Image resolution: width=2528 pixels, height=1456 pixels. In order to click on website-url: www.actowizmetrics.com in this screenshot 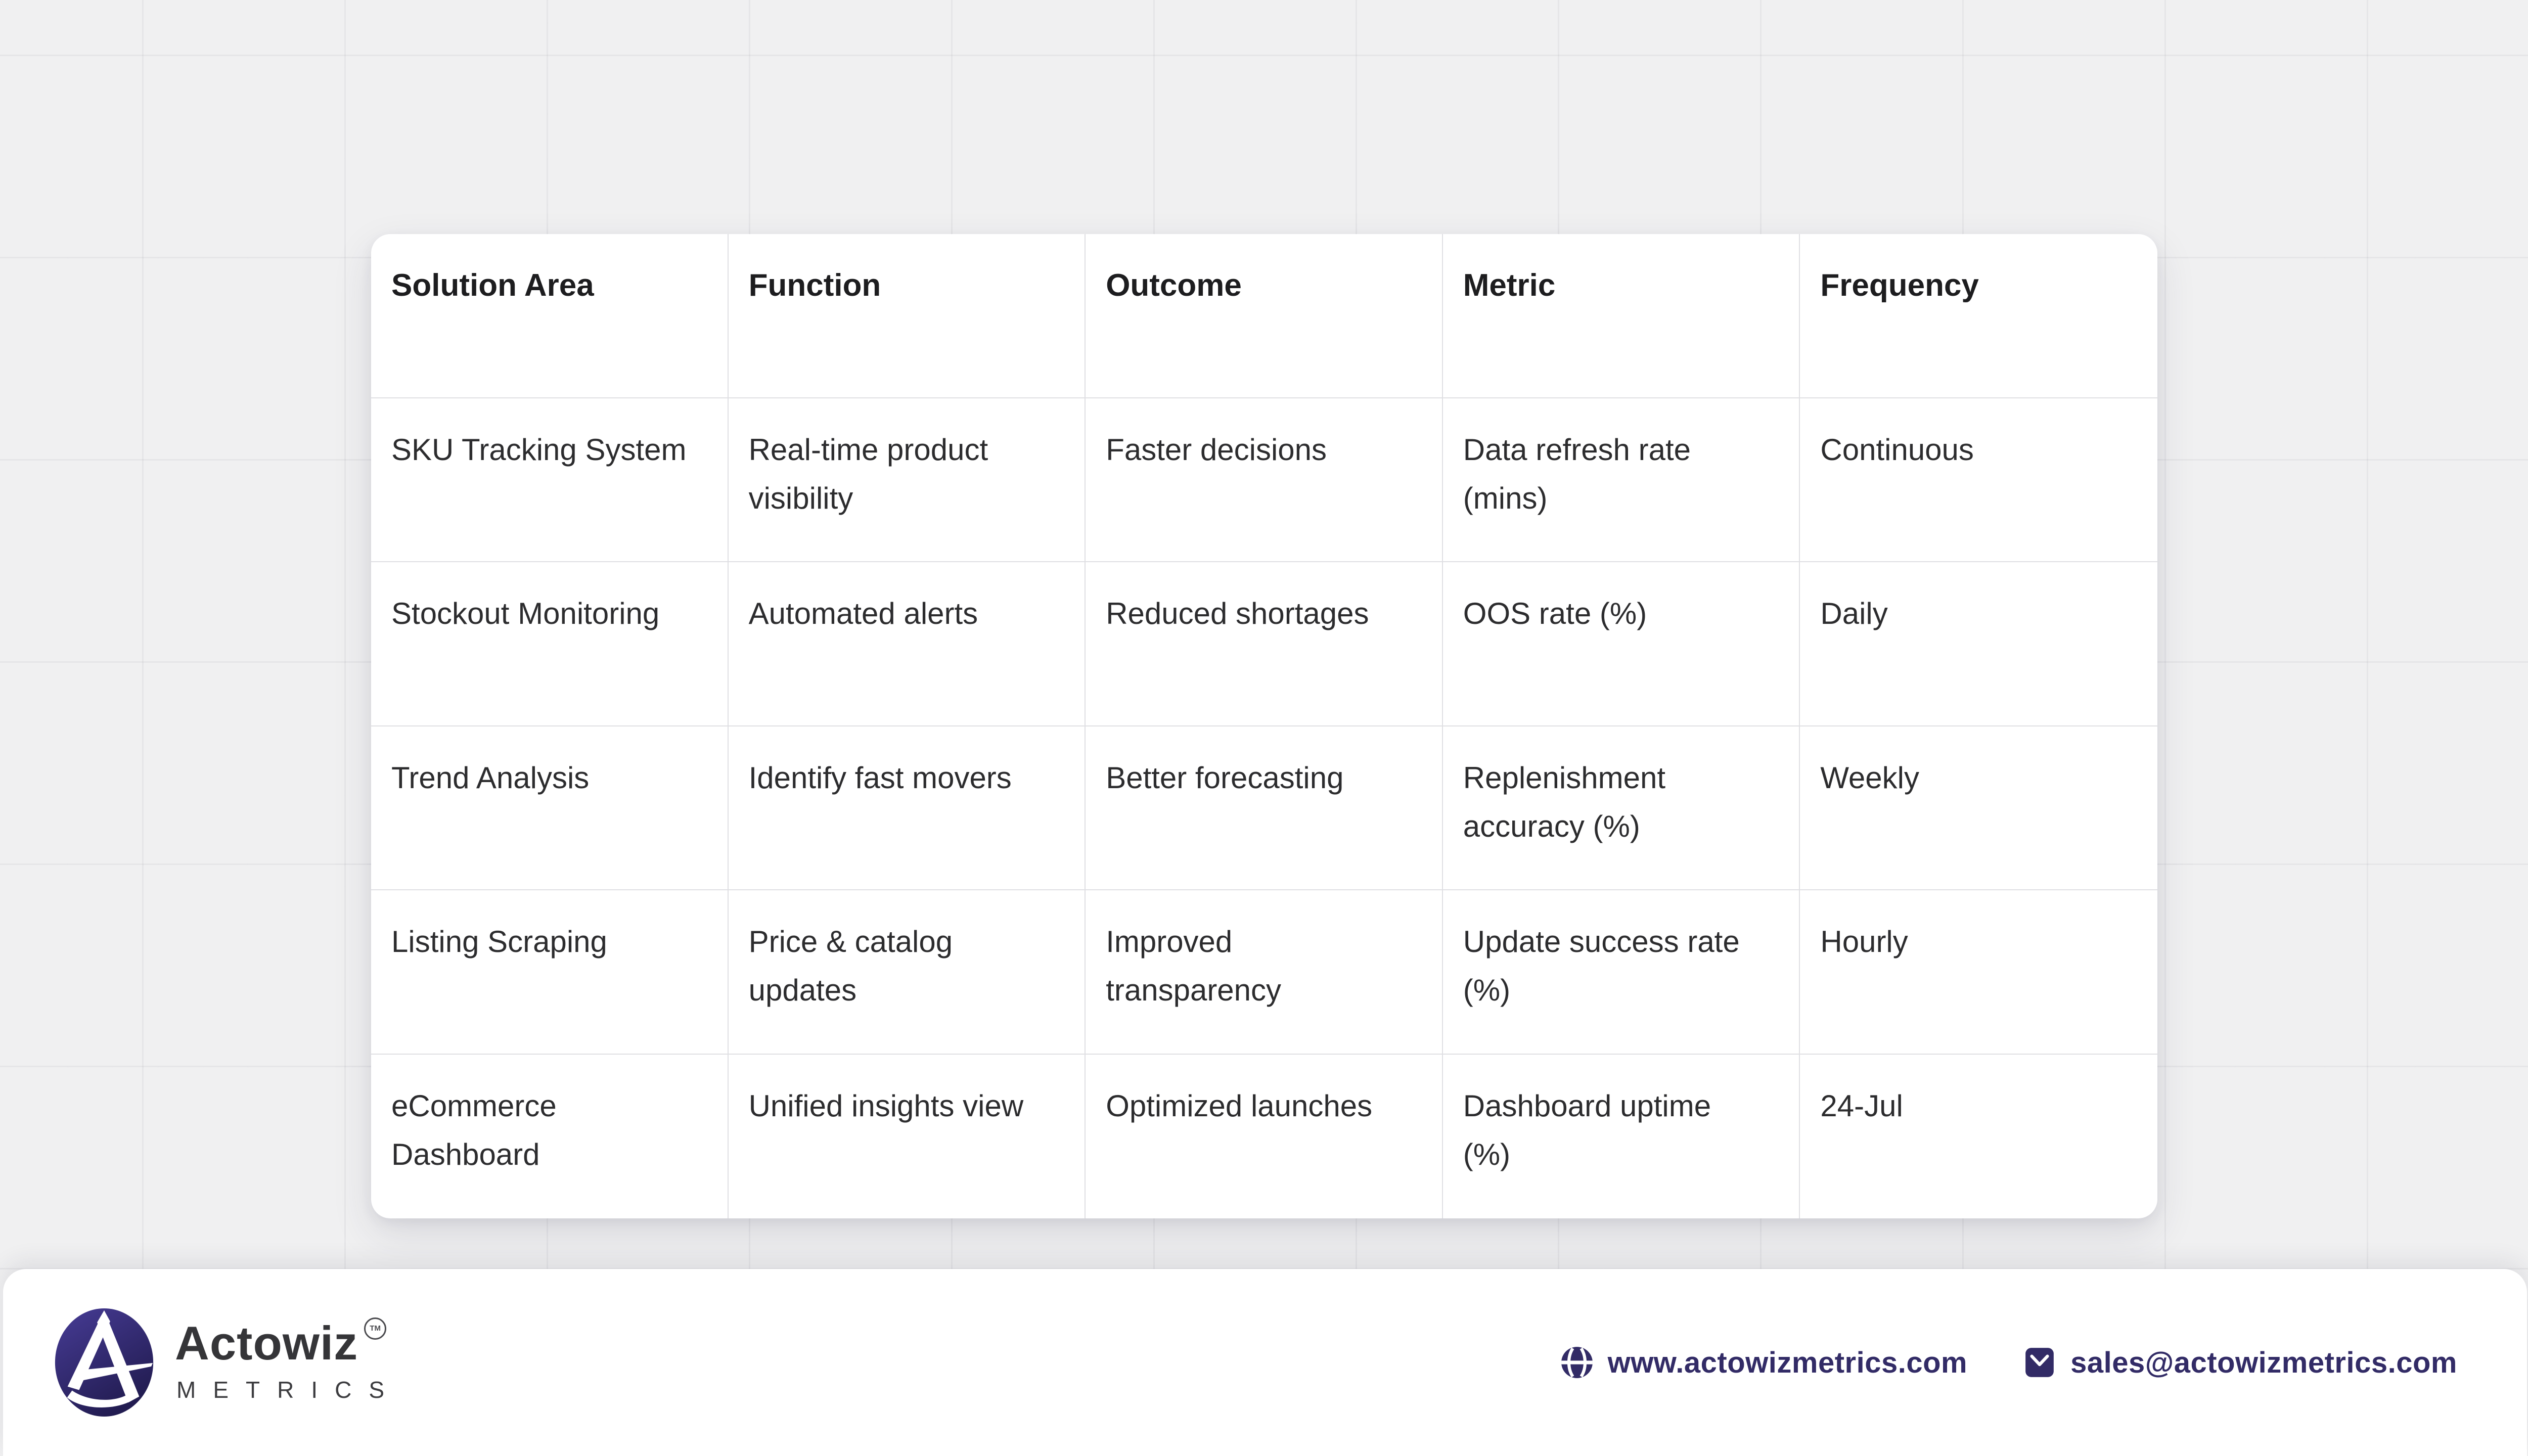, I will do `click(1788, 1362)`.